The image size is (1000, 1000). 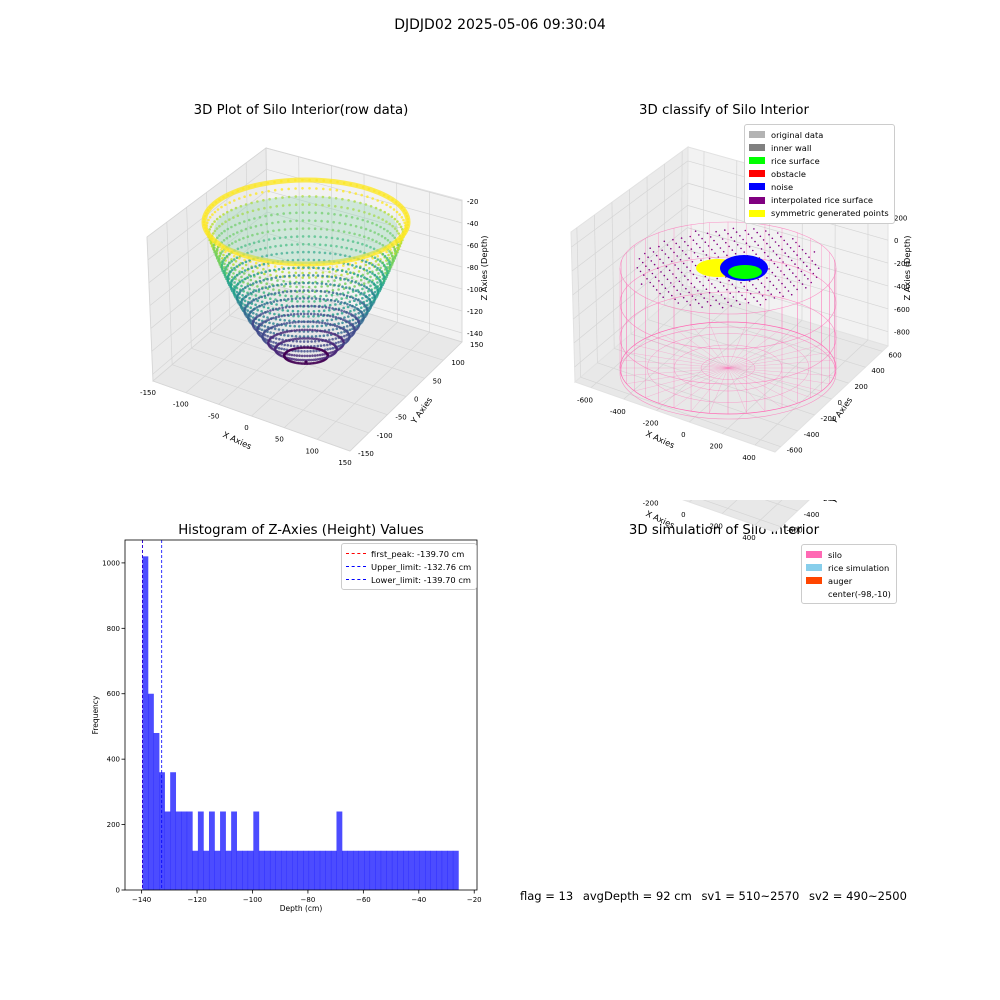 What do you see at coordinates (782, 186) in the screenshot?
I see `legend-label: noise` at bounding box center [782, 186].